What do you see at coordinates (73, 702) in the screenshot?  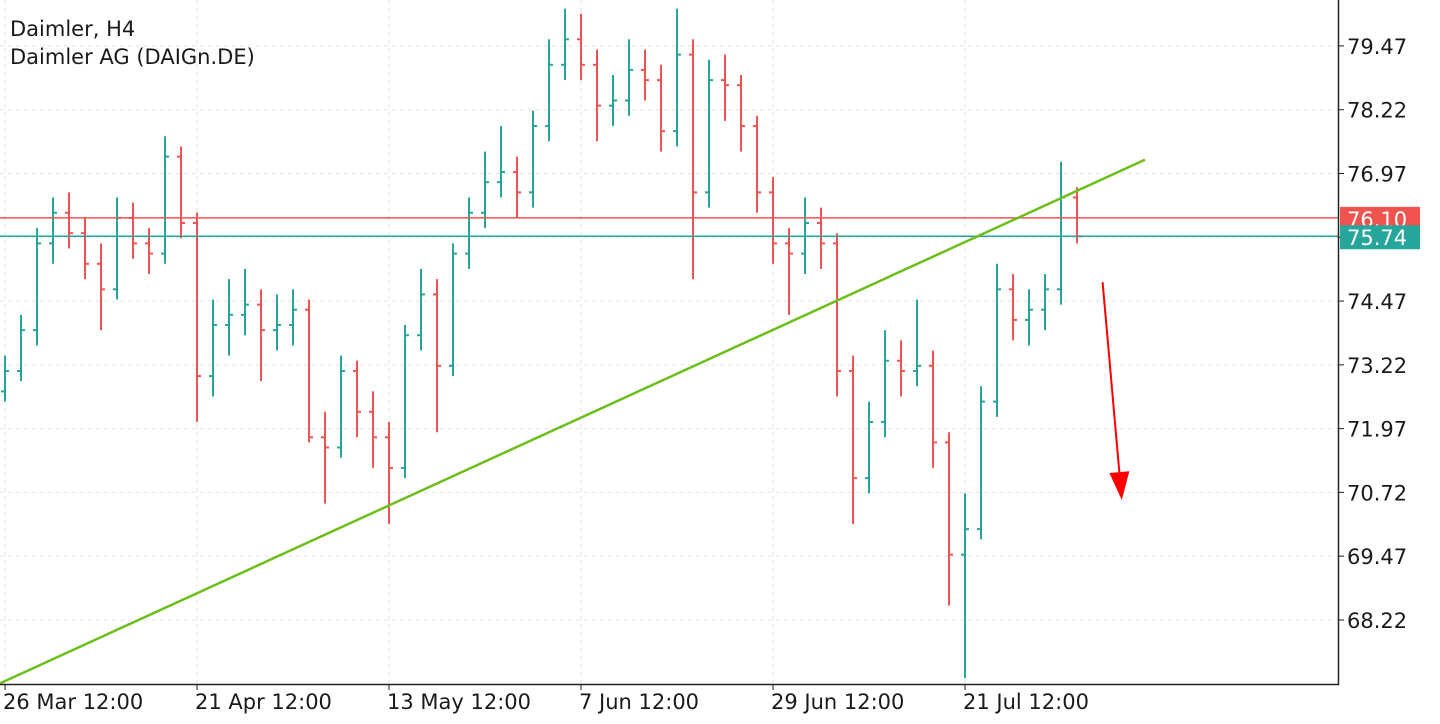 I see `x-tick-label: 26 Mar 12:00` at bounding box center [73, 702].